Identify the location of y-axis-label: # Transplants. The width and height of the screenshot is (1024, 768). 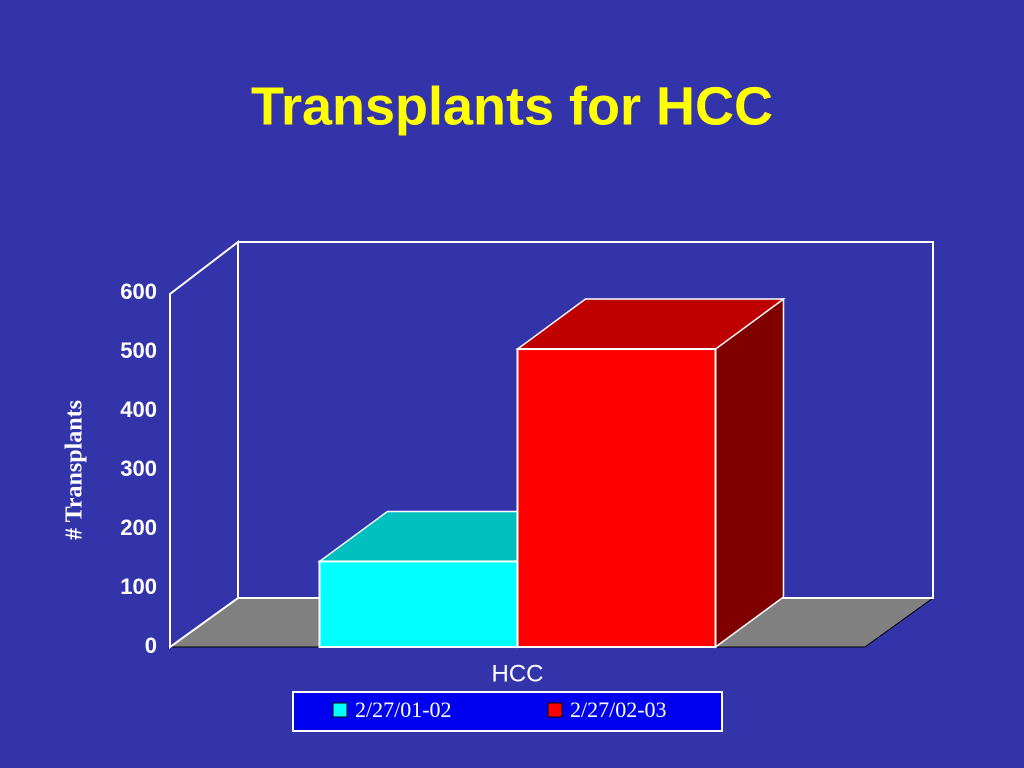
(75, 470).